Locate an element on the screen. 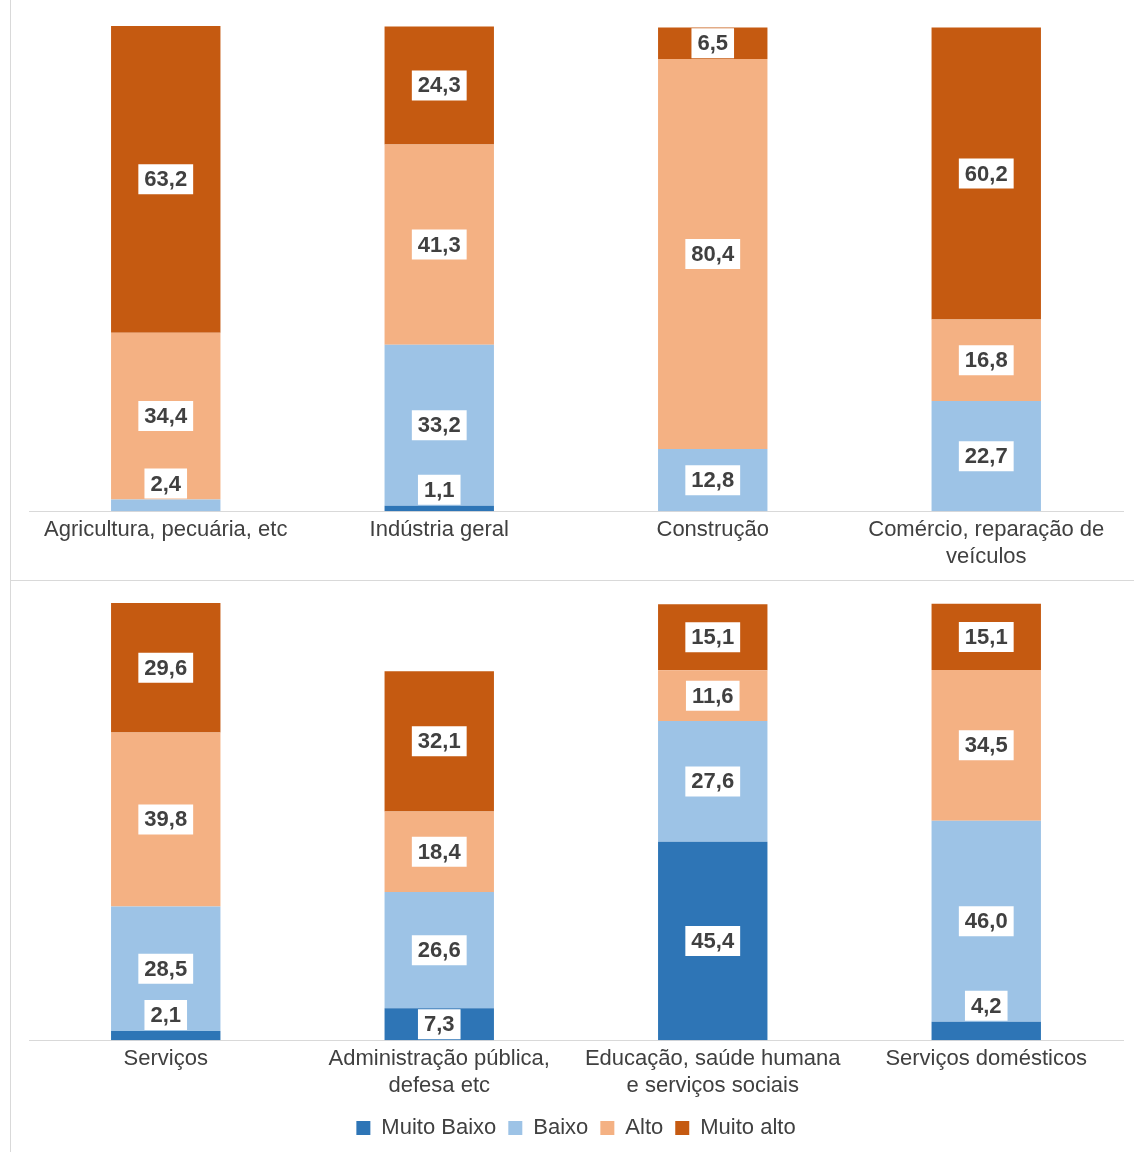 This screenshot has width=1134, height=1152. data-label: 80,4 is located at coordinates (713, 254).